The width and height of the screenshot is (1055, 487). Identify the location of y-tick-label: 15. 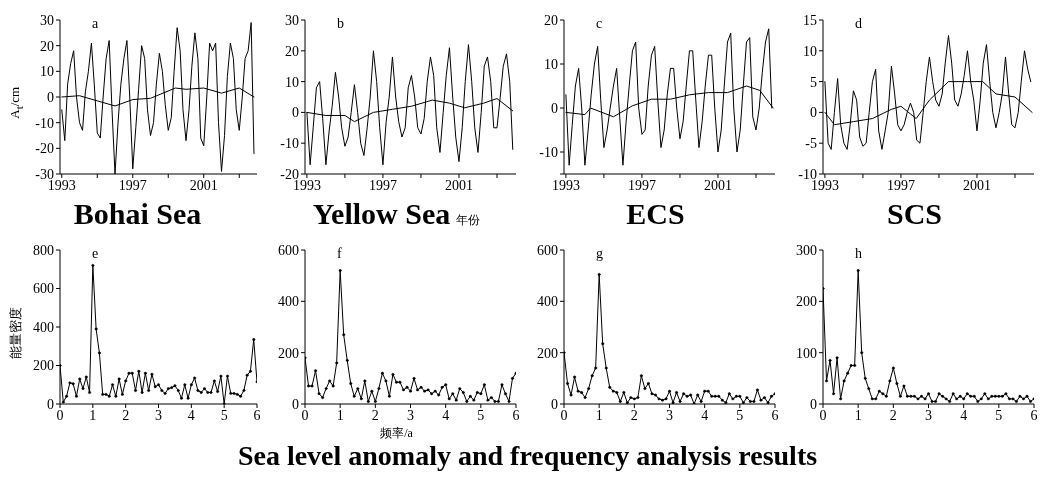
(810, 20).